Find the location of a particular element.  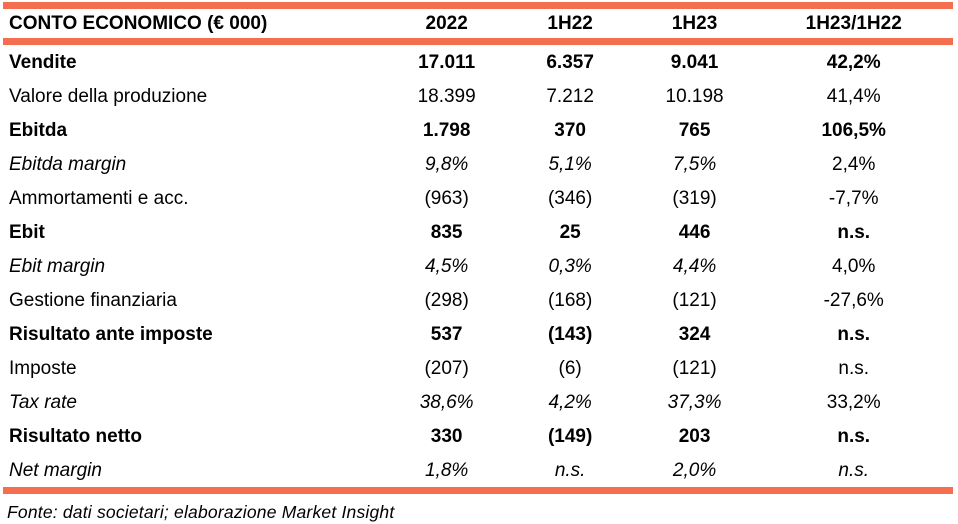

cell-value: 4,0% is located at coordinates (854, 266).